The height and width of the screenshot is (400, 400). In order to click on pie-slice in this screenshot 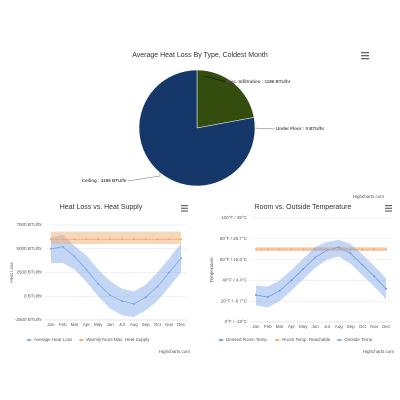, I will do `click(197, 128)`.